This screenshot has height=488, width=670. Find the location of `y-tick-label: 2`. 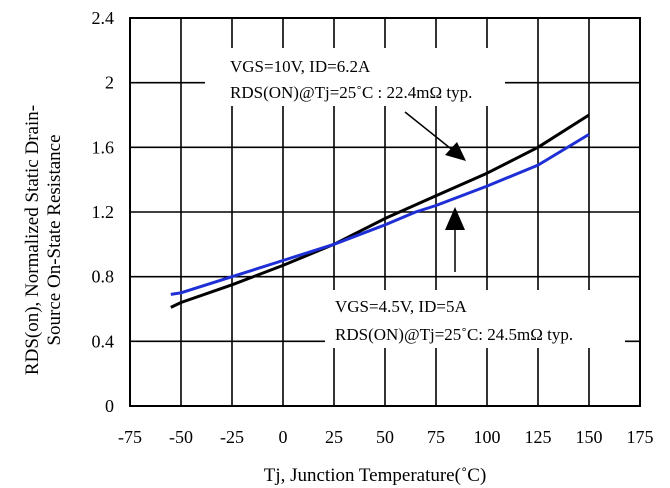

y-tick-label: 2 is located at coordinates (109, 83).